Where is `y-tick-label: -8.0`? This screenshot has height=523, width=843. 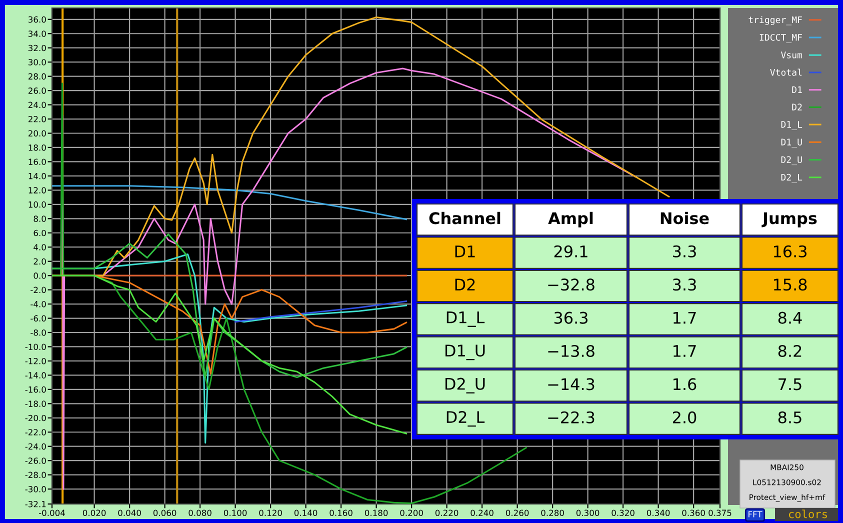
y-tick-label: -8.0 is located at coordinates (38, 332).